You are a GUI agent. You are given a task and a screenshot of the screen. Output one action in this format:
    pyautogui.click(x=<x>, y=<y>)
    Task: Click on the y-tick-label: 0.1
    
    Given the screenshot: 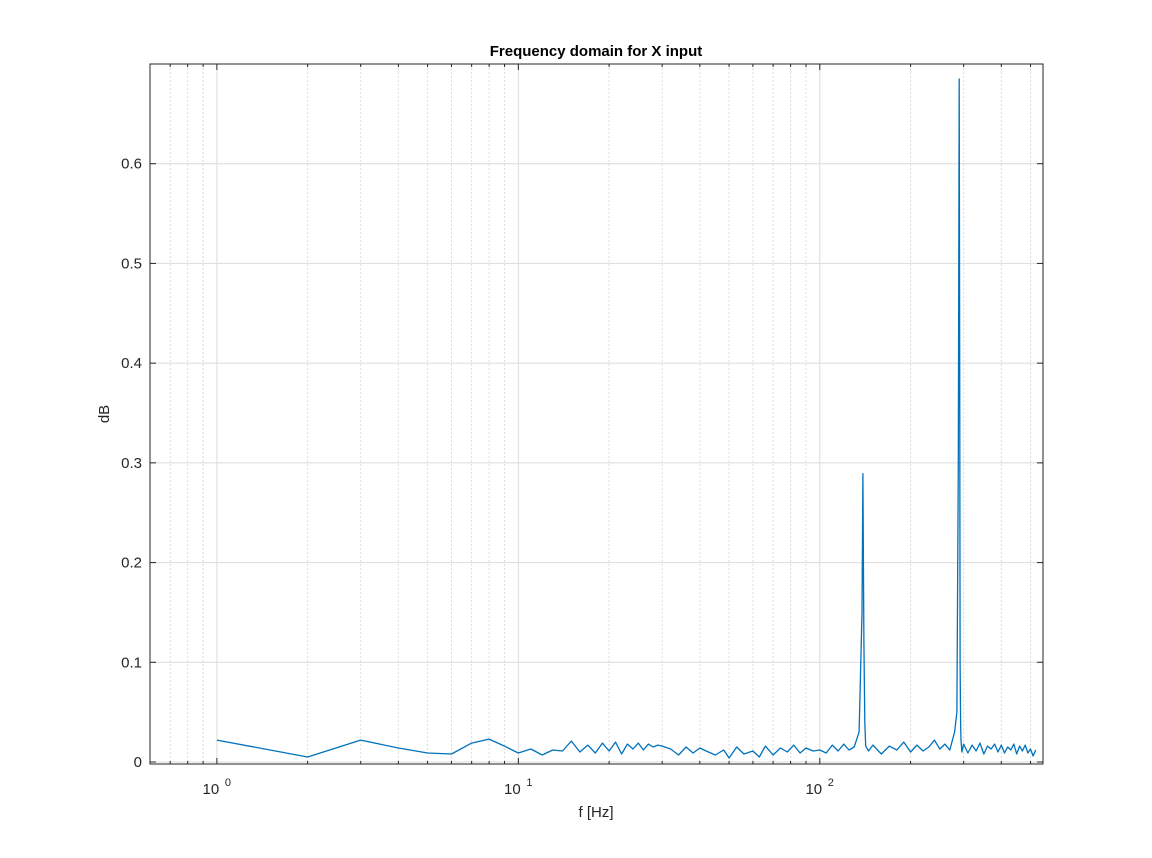 What is the action you would take?
    pyautogui.click(x=131, y=662)
    